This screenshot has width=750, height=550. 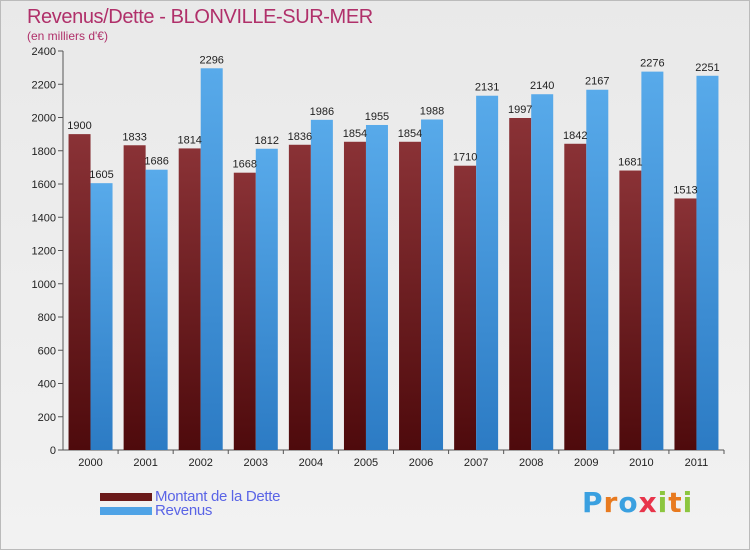 What do you see at coordinates (465, 158) in the screenshot?
I see `data-label: 1710` at bounding box center [465, 158].